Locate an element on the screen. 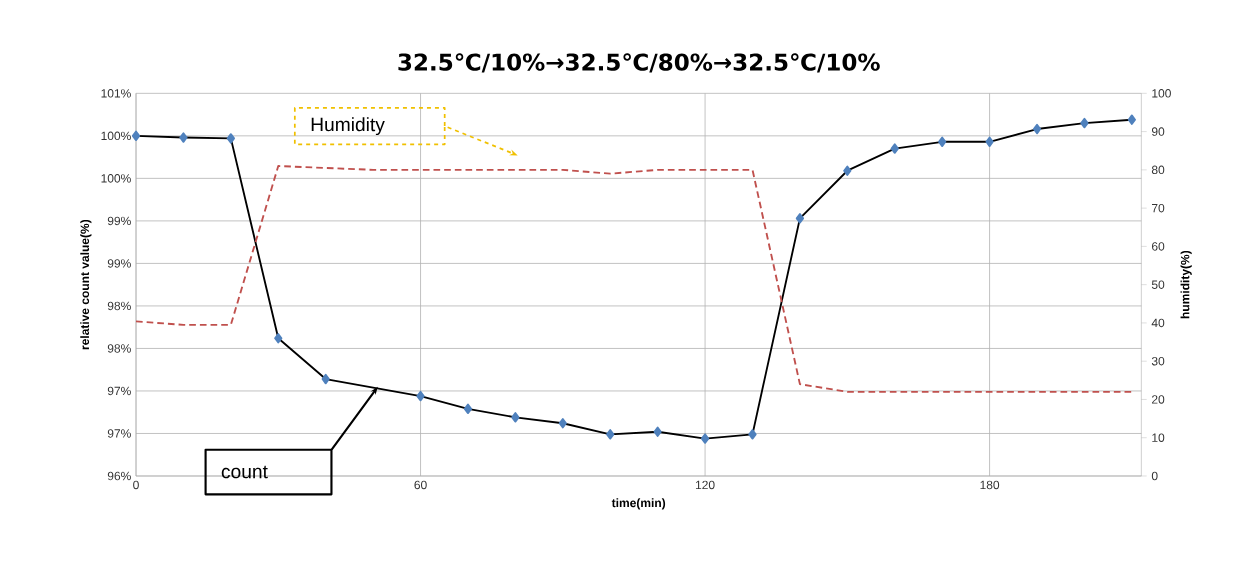  x-axis-title: time(min) is located at coordinates (638, 504).